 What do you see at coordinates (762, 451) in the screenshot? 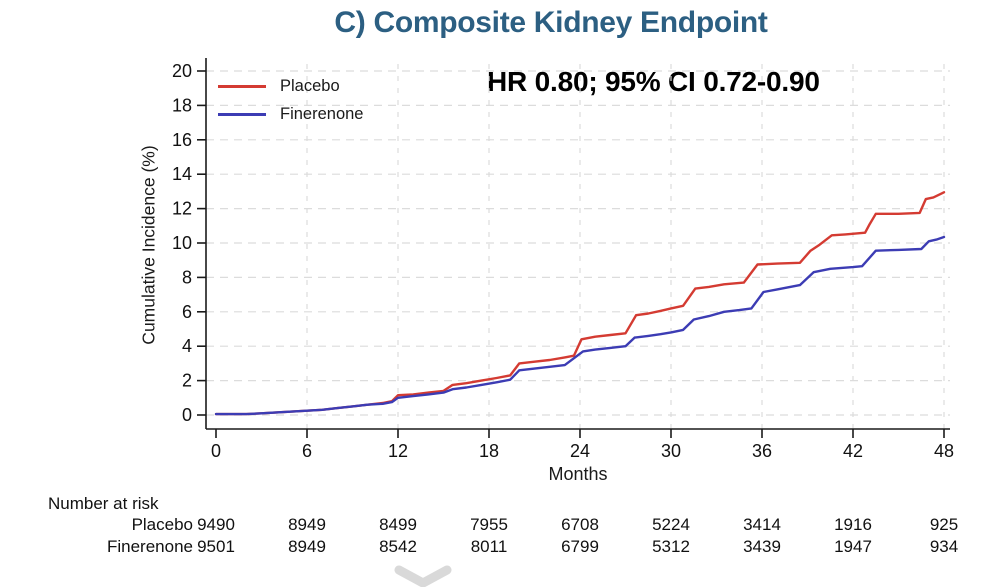
I see `x-tick-label: 36` at bounding box center [762, 451].